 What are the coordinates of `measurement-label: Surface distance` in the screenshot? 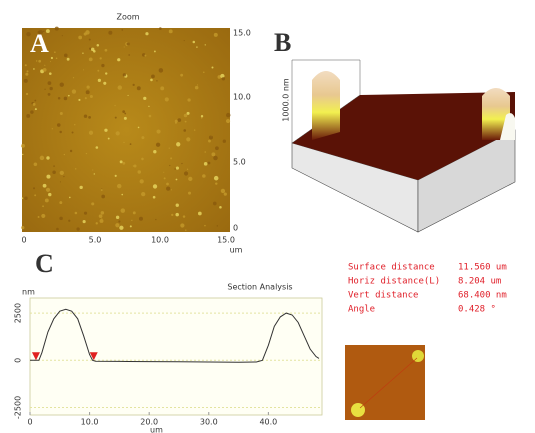 It's located at (391, 268).